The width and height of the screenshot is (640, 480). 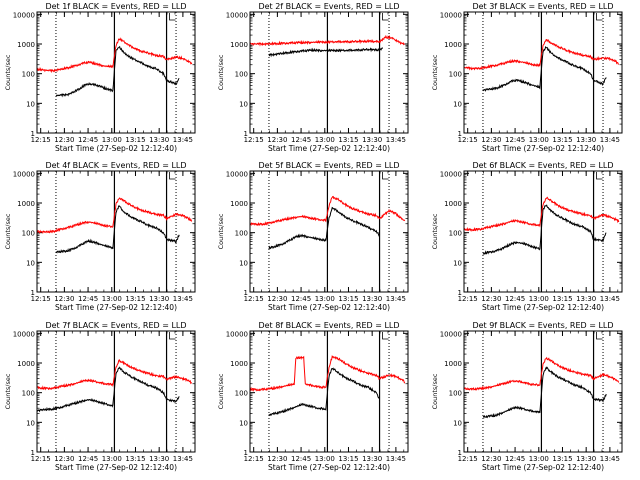 What do you see at coordinates (328, 325) in the screenshot?
I see `chart-title: Det 8f BLACK = Events, RED = LLD` at bounding box center [328, 325].